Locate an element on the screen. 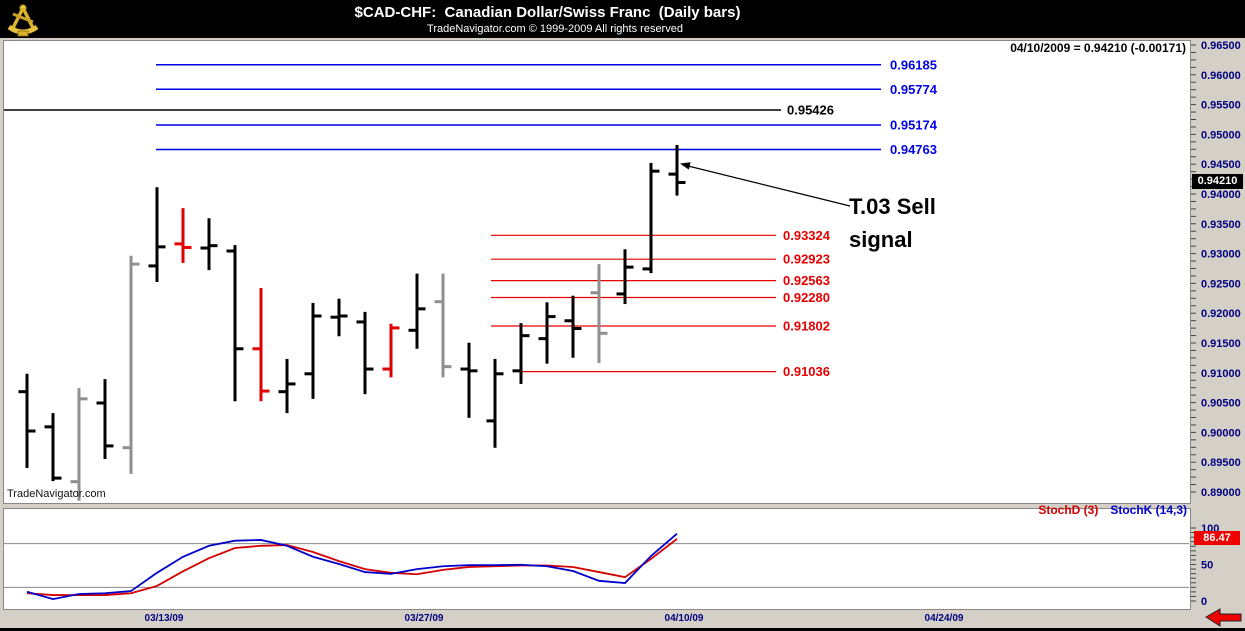  stoch-value-badge: 86.47 is located at coordinates (1217, 538).